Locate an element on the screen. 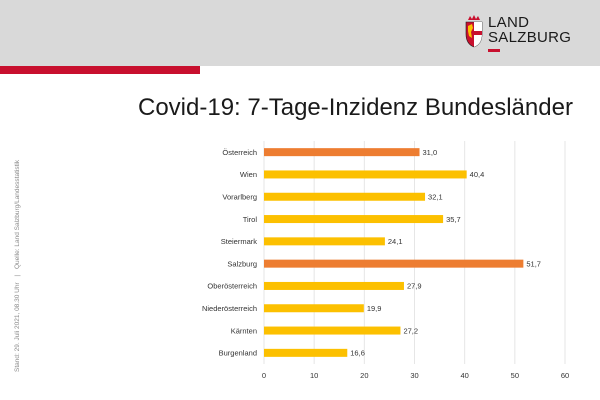 This screenshot has width=600, height=400. logo-text-salzburg: SALZBURG is located at coordinates (530, 37).